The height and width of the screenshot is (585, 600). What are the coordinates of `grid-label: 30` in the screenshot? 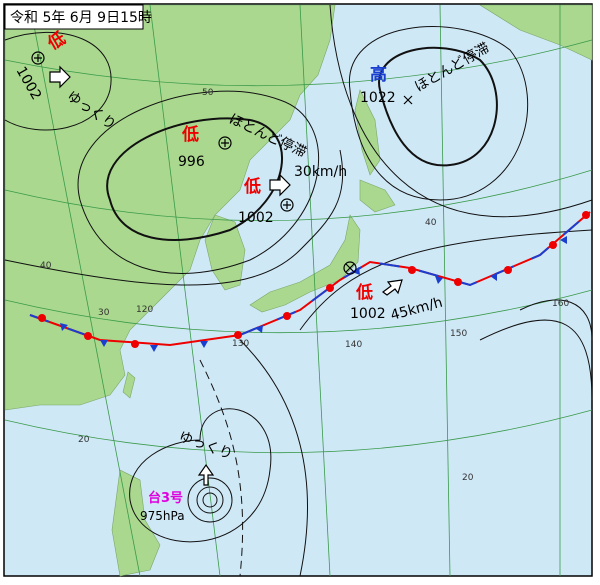 It's located at (104, 313).